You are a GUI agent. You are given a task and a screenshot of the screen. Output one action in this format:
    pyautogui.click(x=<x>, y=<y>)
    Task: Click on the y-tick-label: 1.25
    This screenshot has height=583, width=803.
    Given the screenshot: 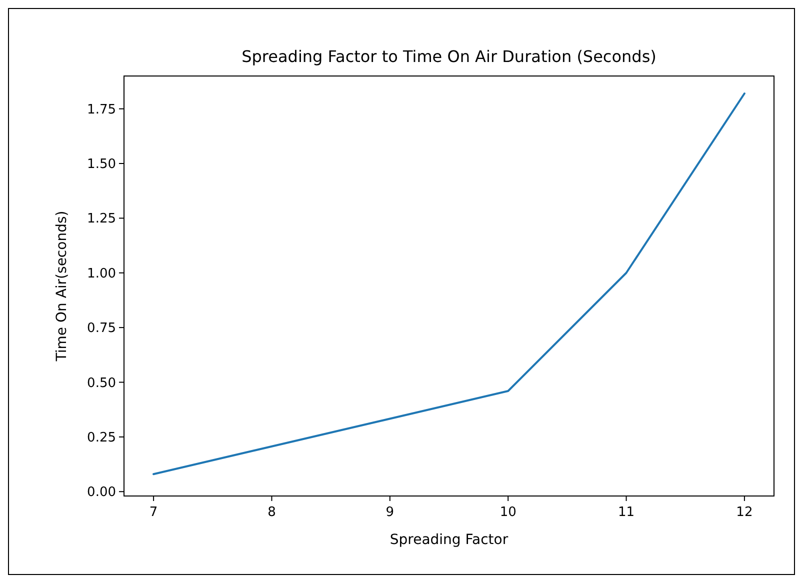 What is the action you would take?
    pyautogui.click(x=101, y=219)
    